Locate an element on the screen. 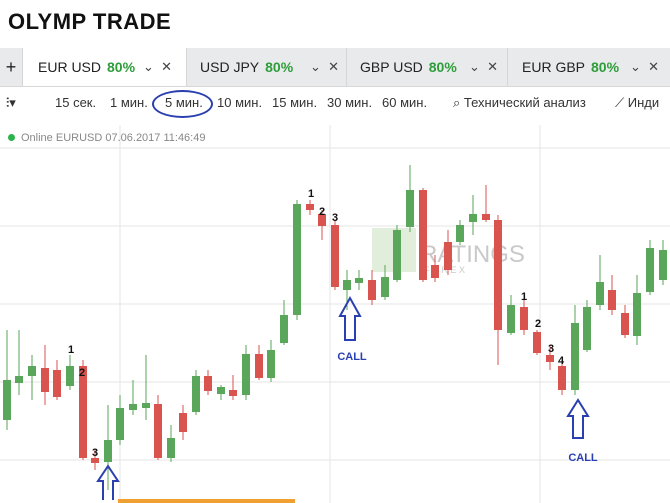 The image size is (670, 503). timeframe: 60 мин. is located at coordinates (405, 102).